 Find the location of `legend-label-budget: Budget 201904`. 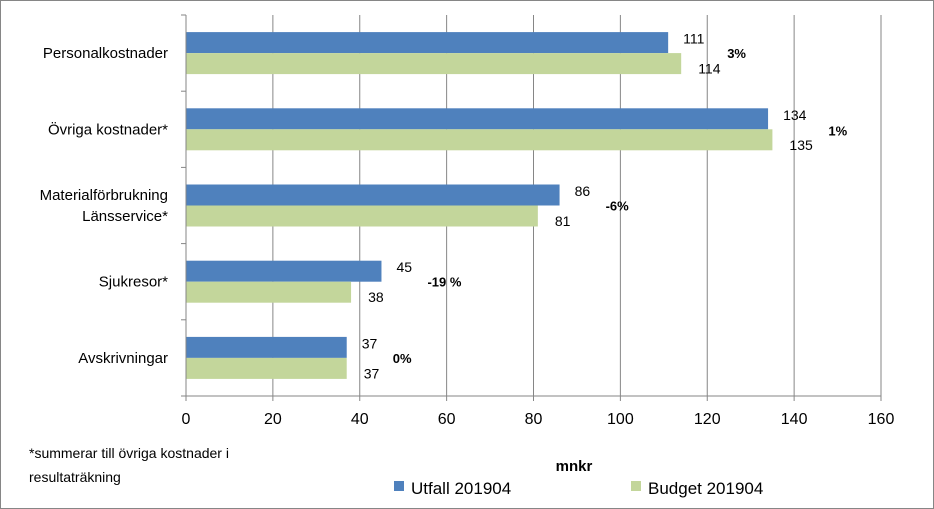

legend-label-budget: Budget 201904 is located at coordinates (705, 488).